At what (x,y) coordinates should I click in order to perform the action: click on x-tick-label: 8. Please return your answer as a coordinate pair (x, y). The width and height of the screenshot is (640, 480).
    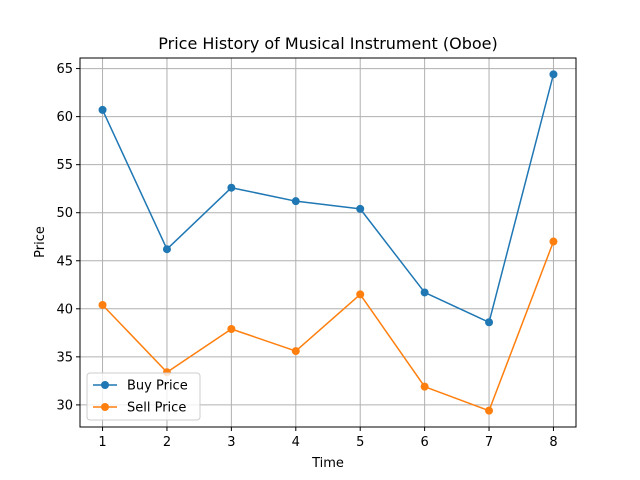
    Looking at the image, I should click on (553, 442).